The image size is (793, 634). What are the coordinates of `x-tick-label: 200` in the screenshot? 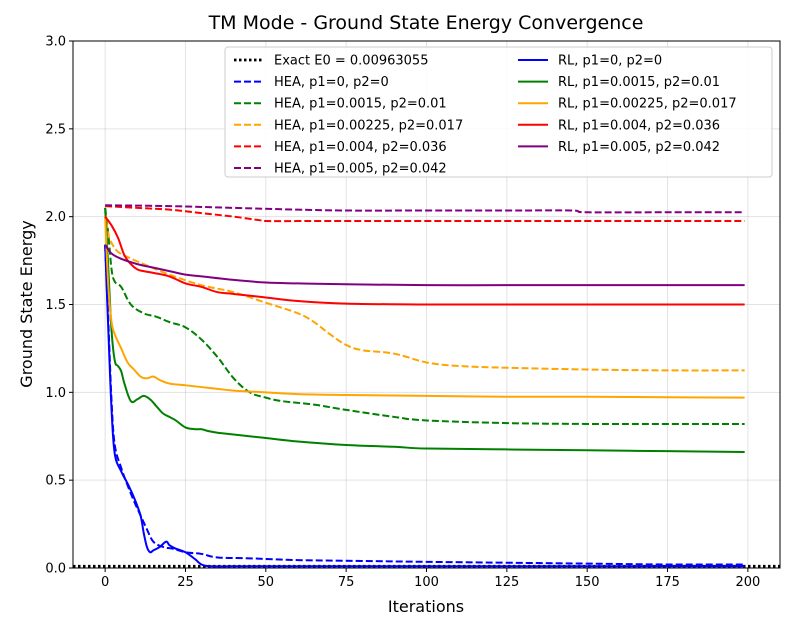 It's located at (747, 582).